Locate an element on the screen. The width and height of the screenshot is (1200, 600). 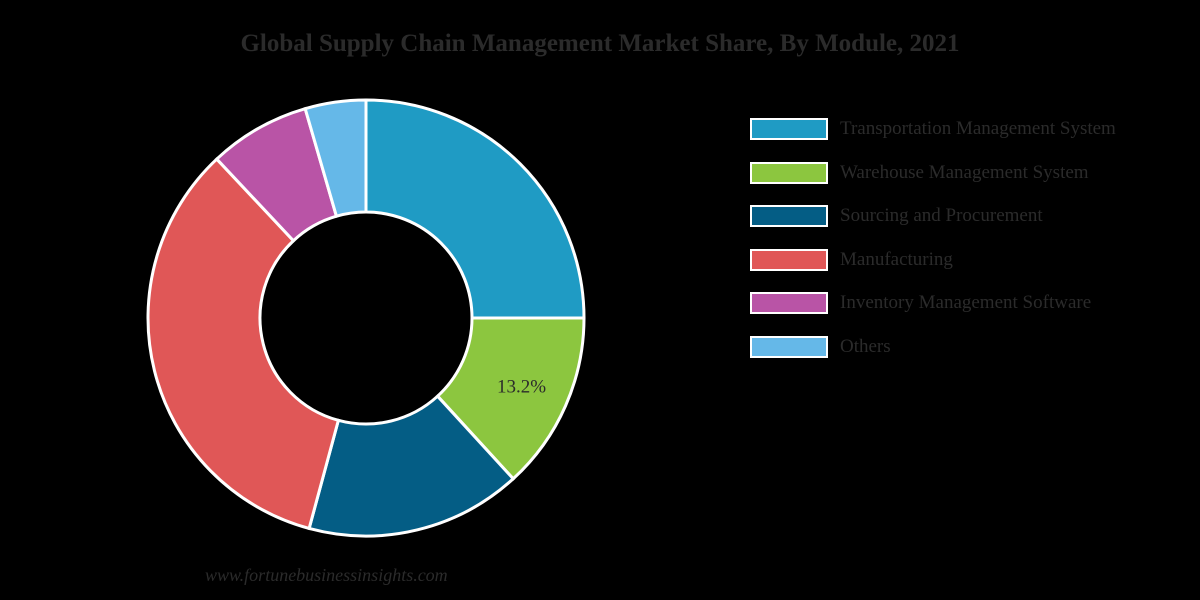
legend-item: Sourcing and Procurement is located at coordinates (970, 216).